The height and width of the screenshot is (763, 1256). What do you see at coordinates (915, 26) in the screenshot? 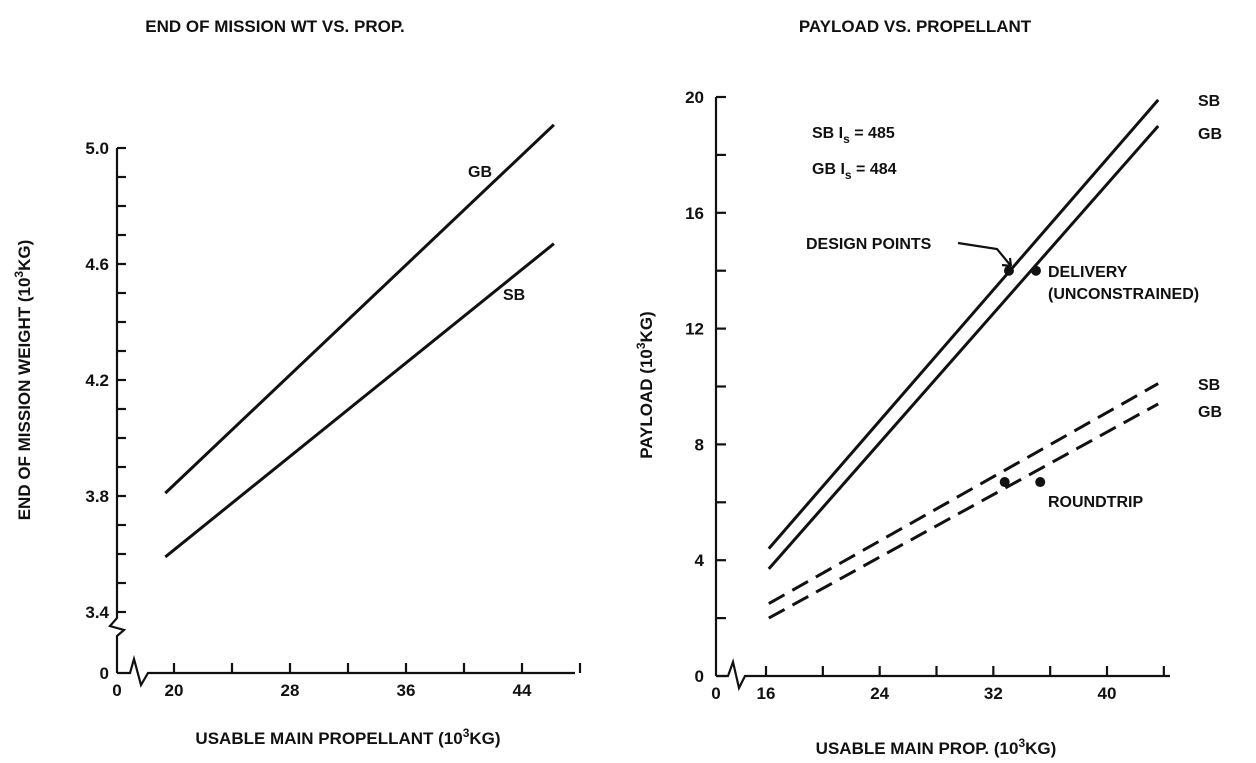
I see `right-chart-title: PAYLOAD VS. PROPELLANT` at bounding box center [915, 26].